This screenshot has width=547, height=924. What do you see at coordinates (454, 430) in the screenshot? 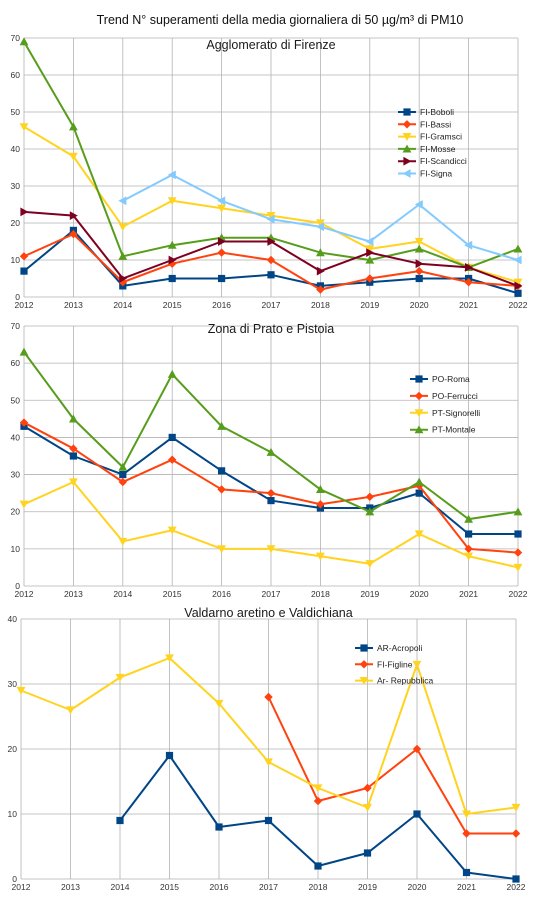
I see `legend-label: PT-Montale` at bounding box center [454, 430].